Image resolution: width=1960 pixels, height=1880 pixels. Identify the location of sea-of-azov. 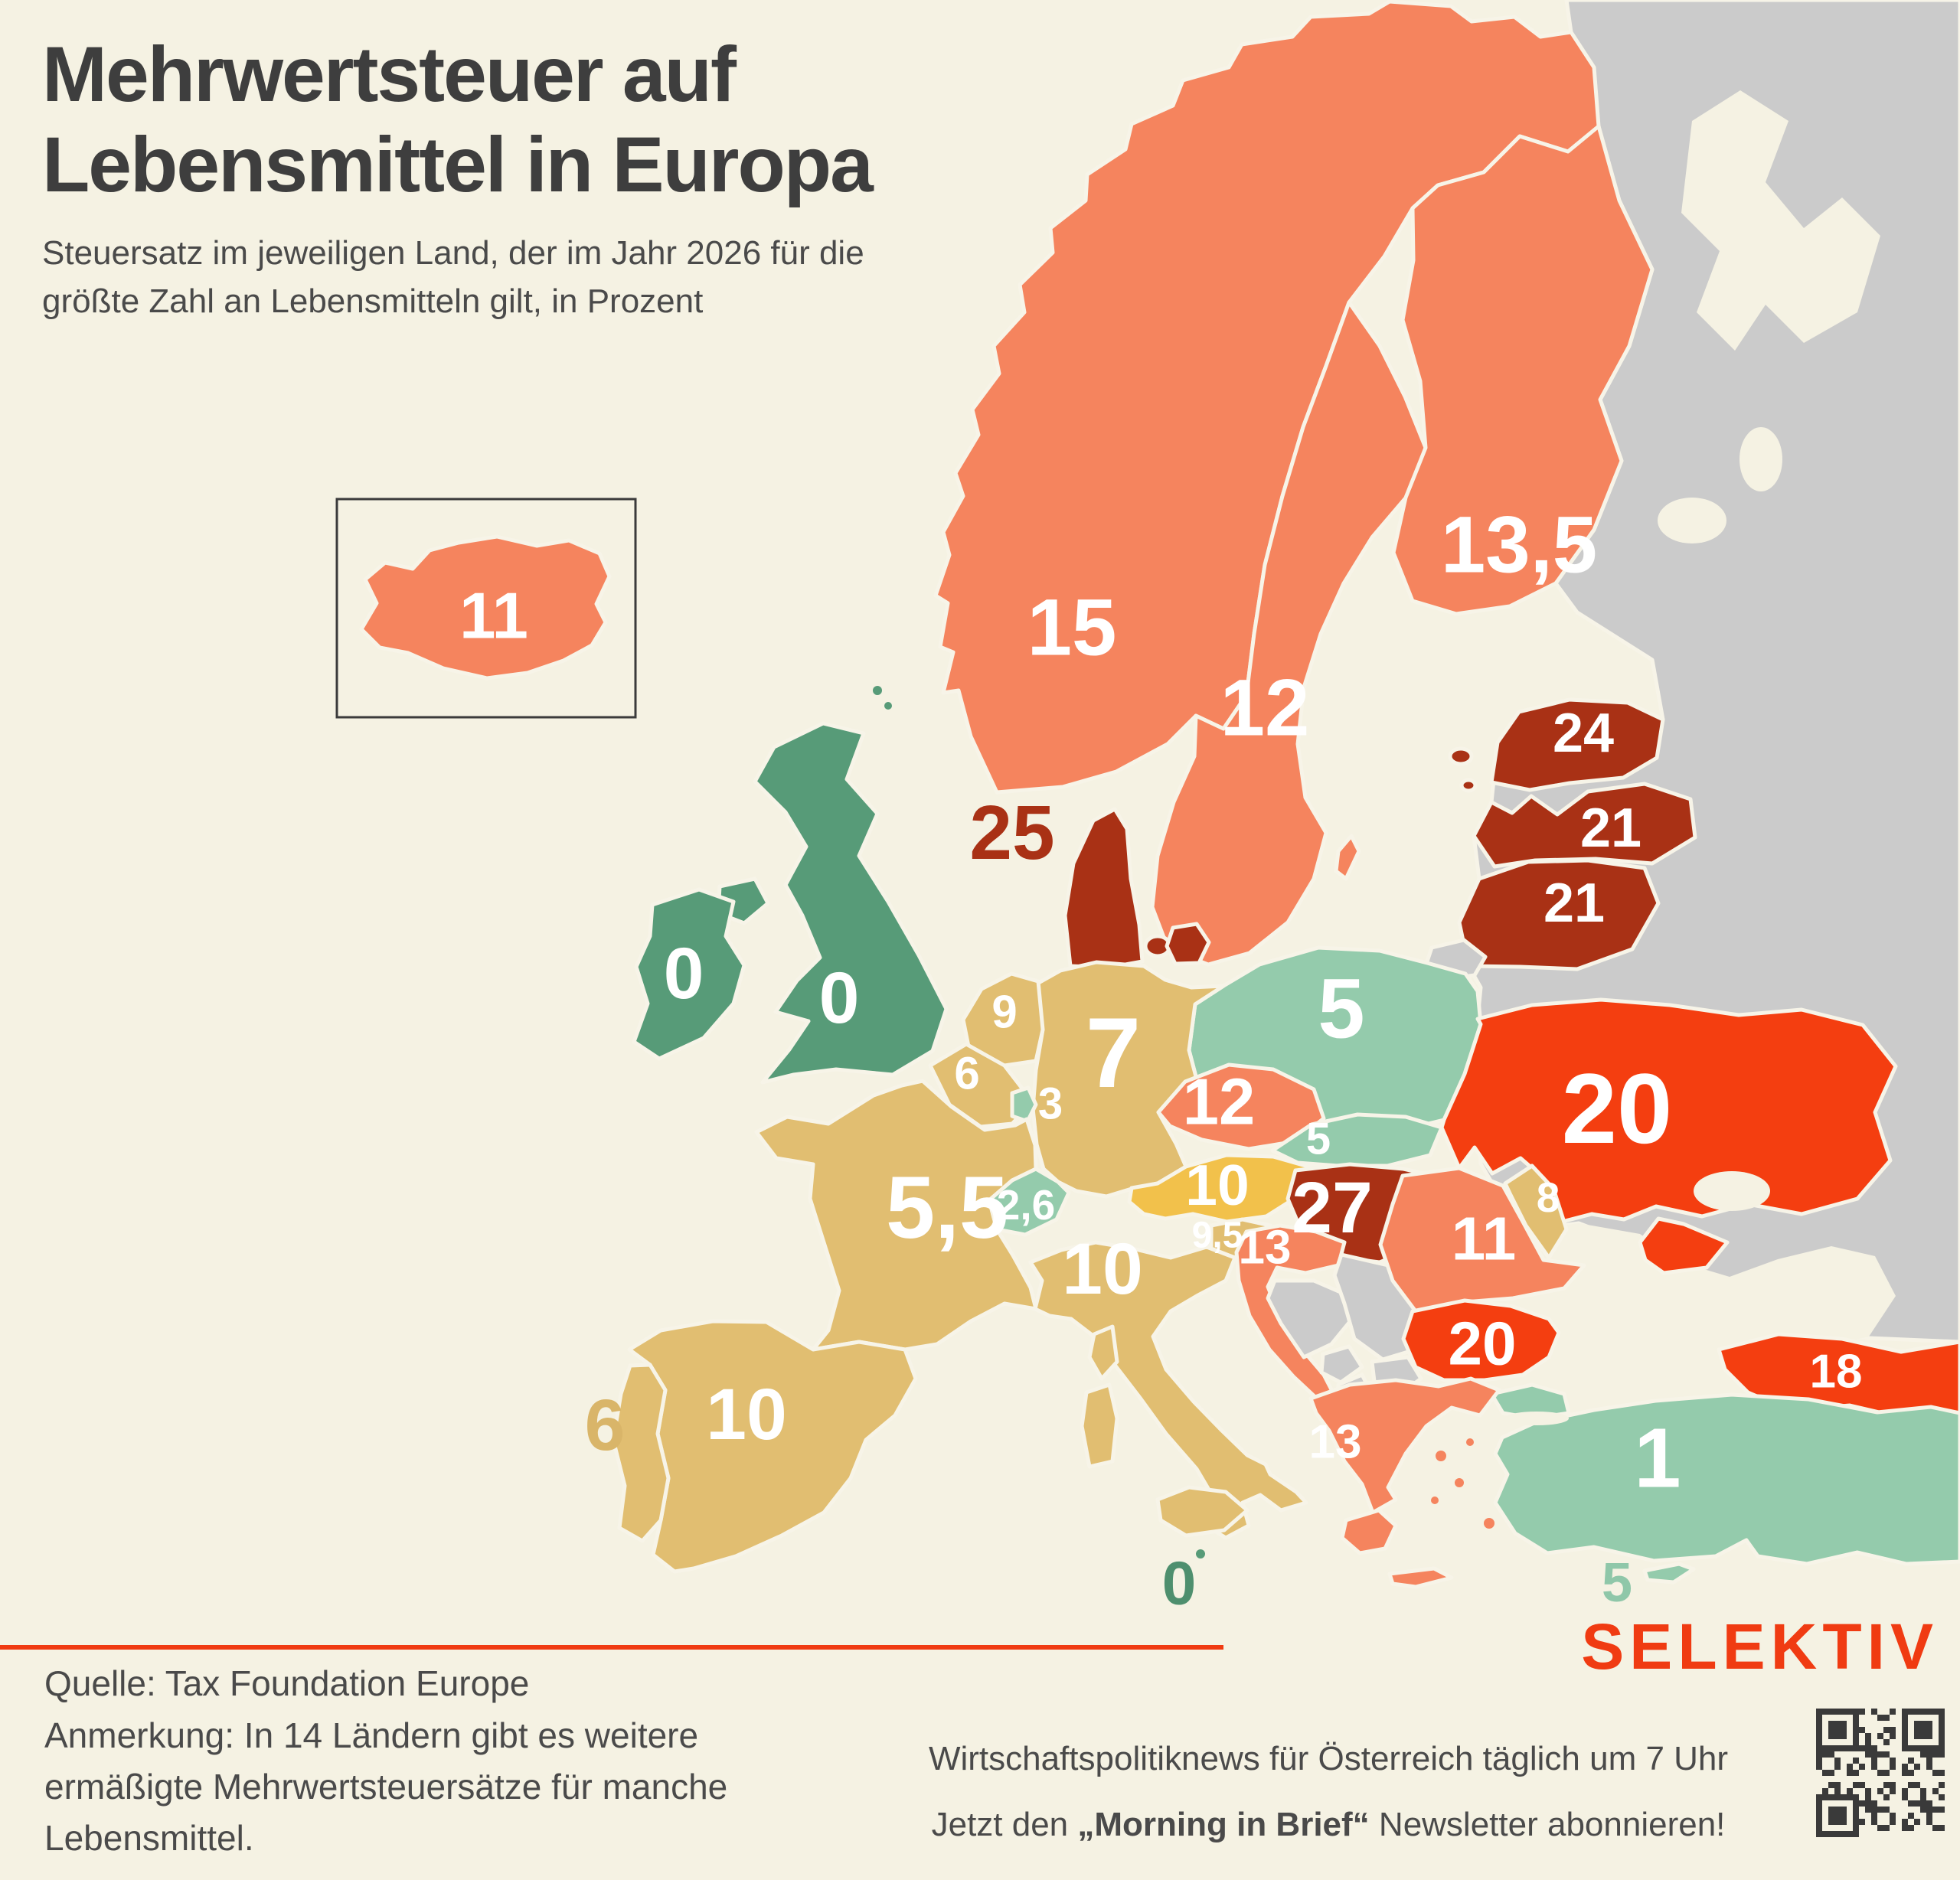
(1732, 1191).